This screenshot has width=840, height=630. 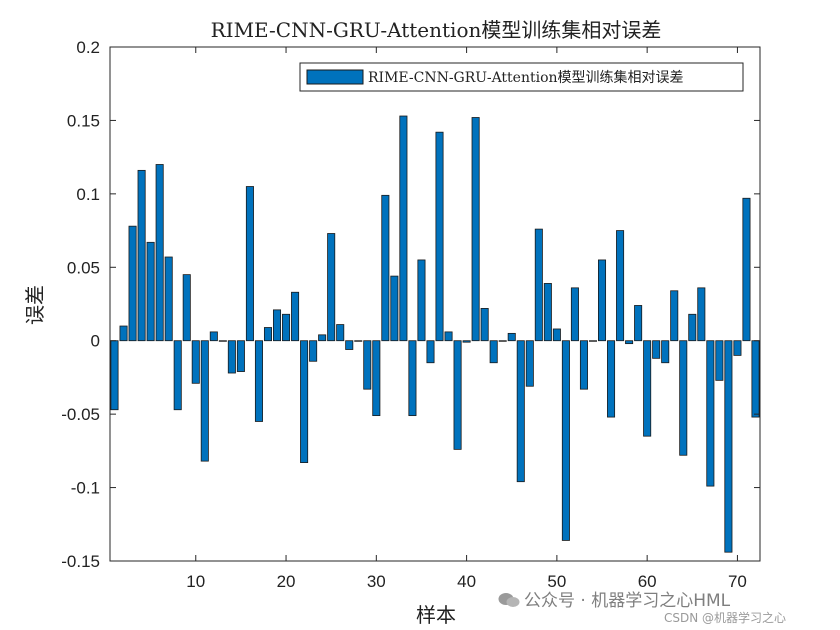 What do you see at coordinates (725, 618) in the screenshot?
I see `watermark-csdn: CSDN @机器学习之心` at bounding box center [725, 618].